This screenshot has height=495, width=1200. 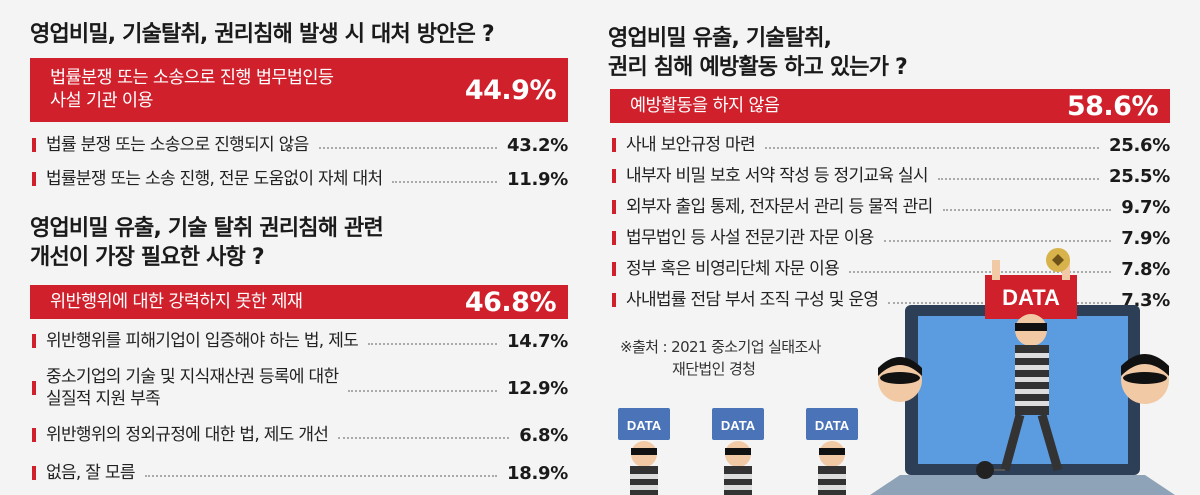 I want to click on answer-value: 43.2%, so click(x=537, y=145).